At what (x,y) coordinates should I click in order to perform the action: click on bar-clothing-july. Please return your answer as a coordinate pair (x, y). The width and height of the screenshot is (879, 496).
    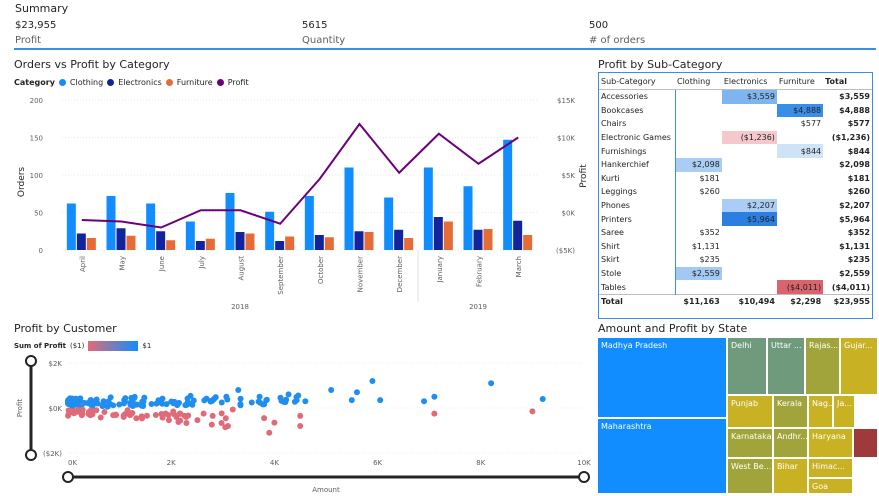
    Looking at the image, I should click on (190, 236).